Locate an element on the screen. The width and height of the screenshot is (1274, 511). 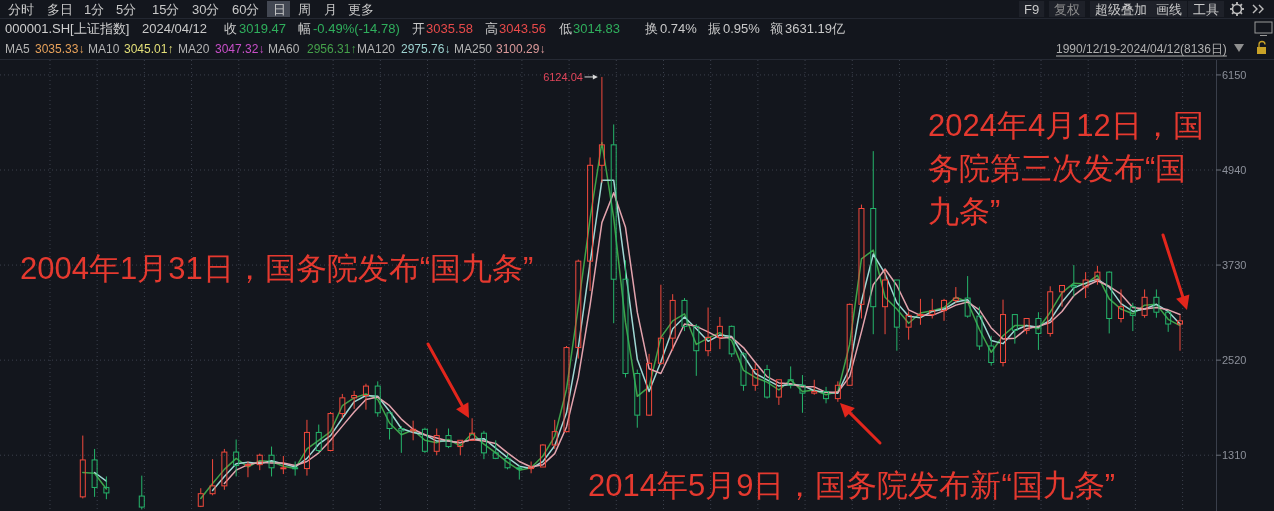
text: 30分 is located at coordinates (206, 9).